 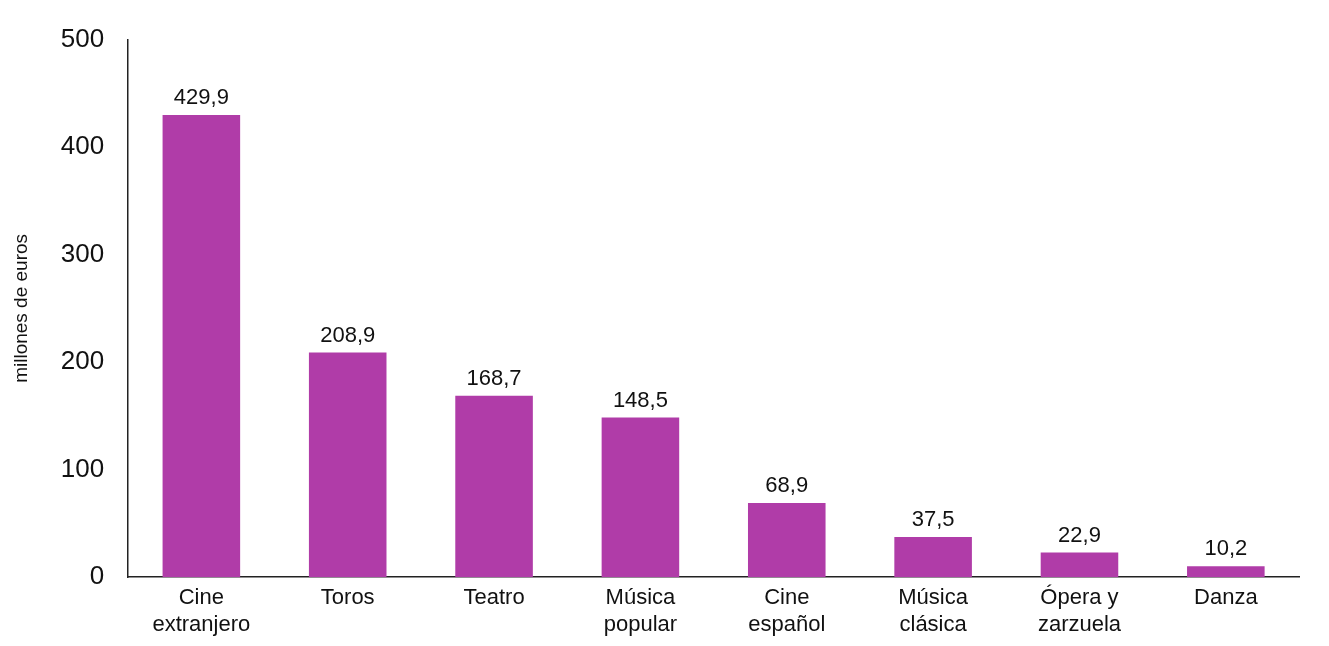 I want to click on y-tick-label: 200, so click(x=82, y=360).